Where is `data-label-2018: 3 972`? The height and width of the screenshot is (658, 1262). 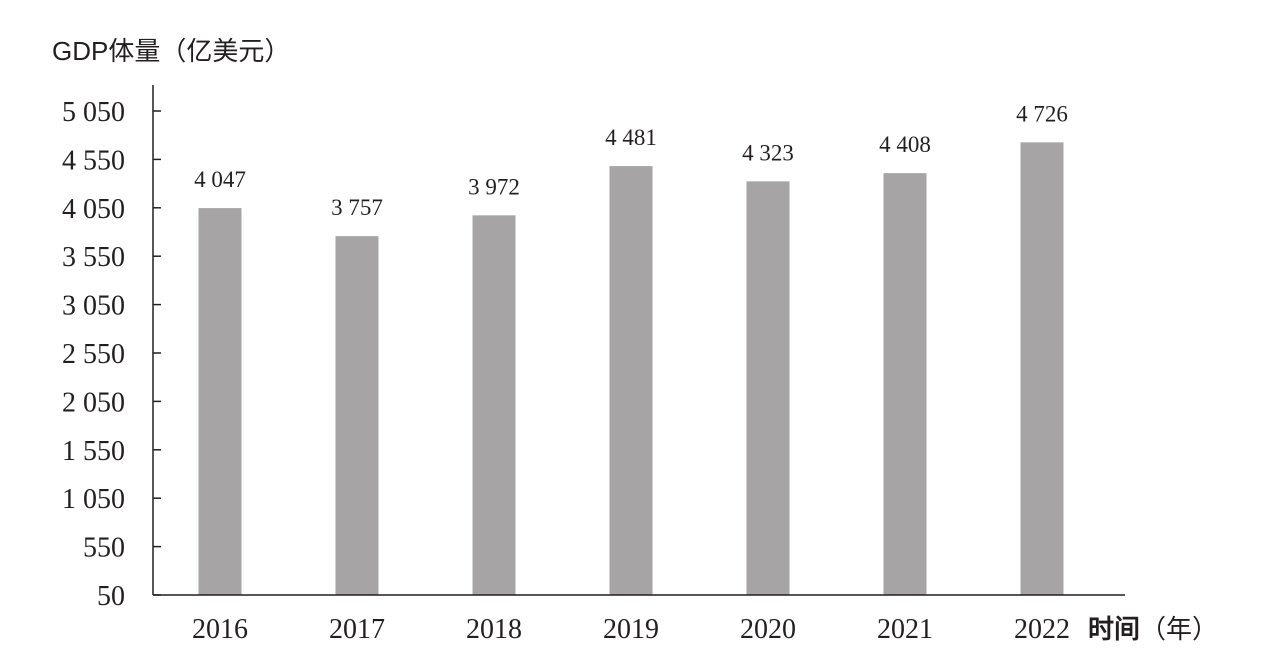
data-label-2018: 3 972 is located at coordinates (494, 186).